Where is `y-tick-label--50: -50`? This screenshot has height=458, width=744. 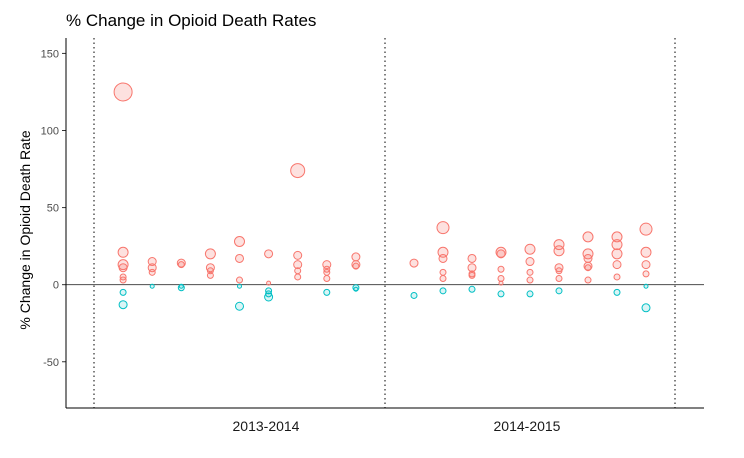
y-tick-label--50: -50 is located at coordinates (51, 363).